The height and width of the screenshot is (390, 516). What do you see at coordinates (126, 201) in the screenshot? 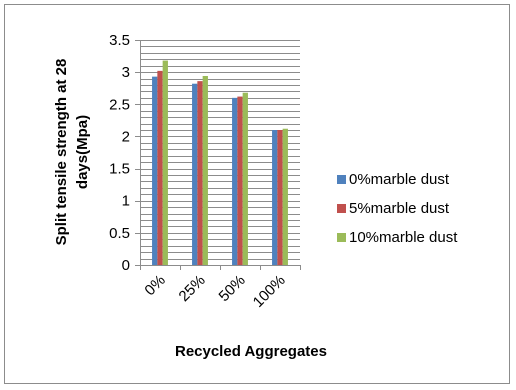
I see `y-tick-label: 1` at bounding box center [126, 201].